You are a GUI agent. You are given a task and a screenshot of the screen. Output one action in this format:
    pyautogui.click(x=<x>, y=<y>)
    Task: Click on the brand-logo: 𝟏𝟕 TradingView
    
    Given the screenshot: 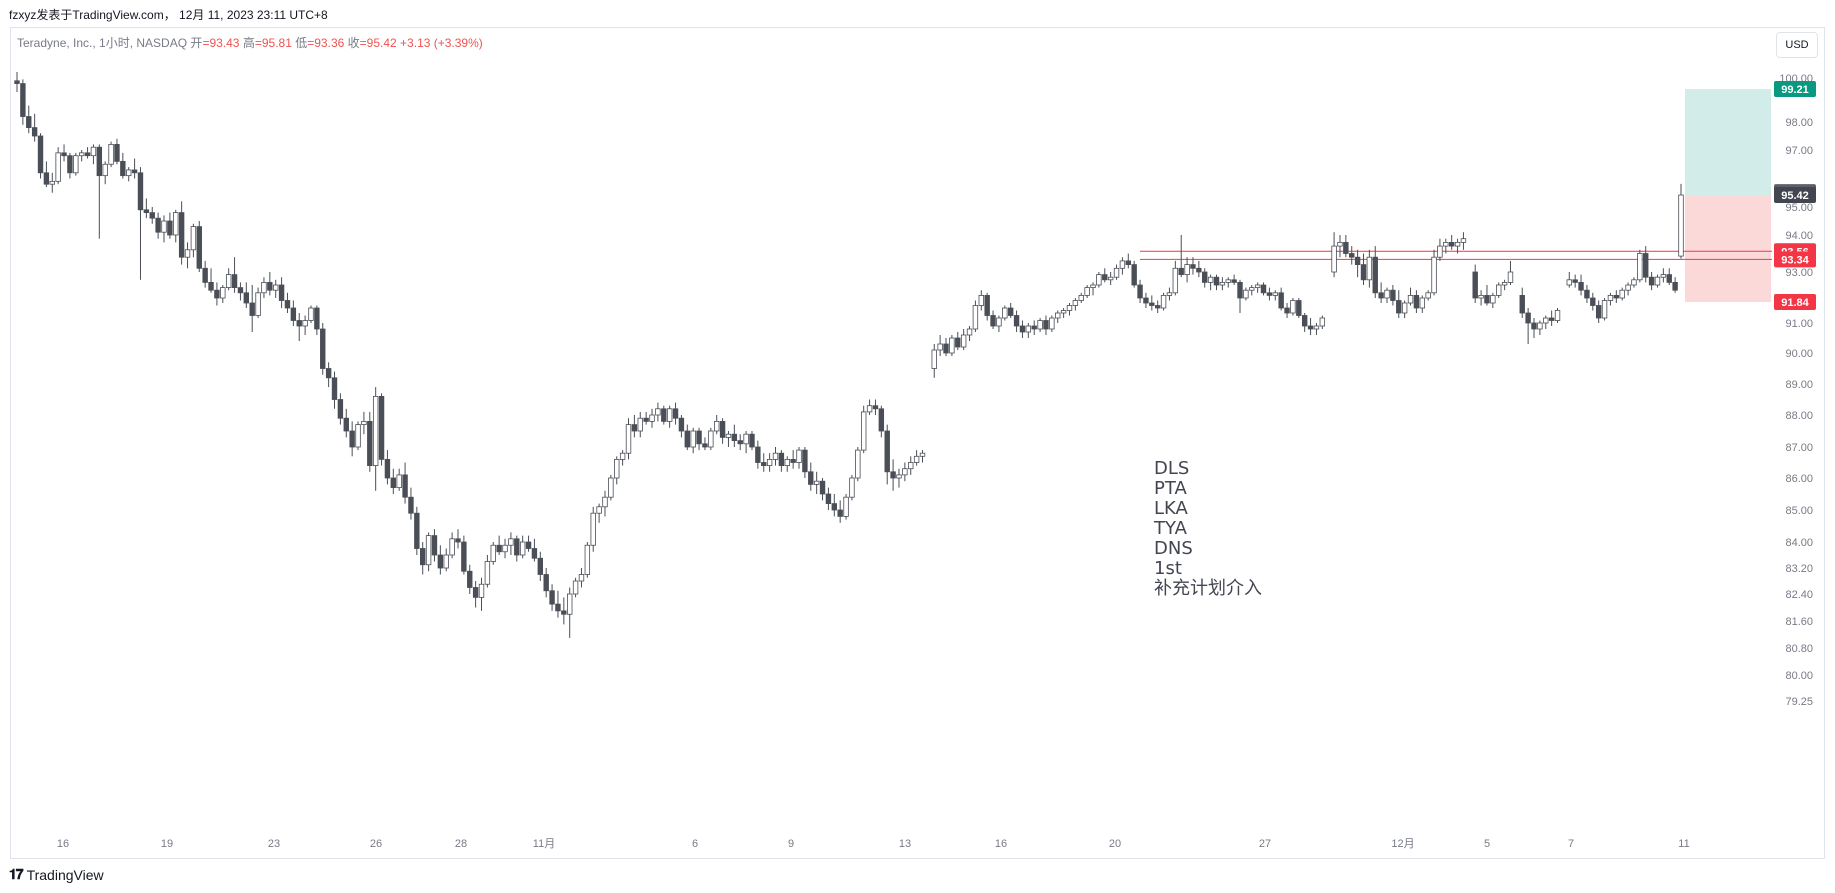 What is the action you would take?
    pyautogui.click(x=56, y=874)
    